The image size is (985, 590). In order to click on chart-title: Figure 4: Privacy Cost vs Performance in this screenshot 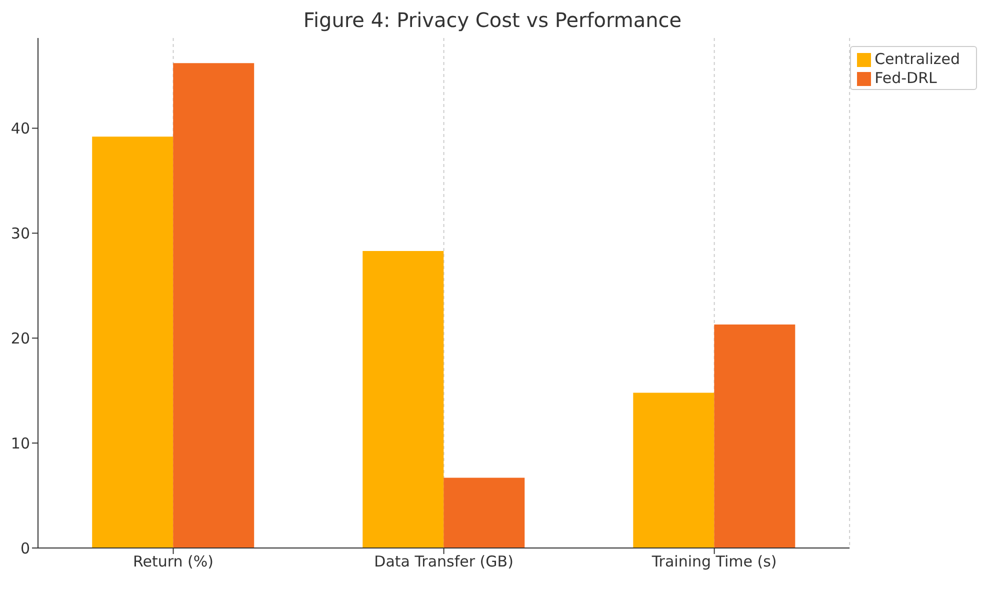, I will do `click(492, 21)`.